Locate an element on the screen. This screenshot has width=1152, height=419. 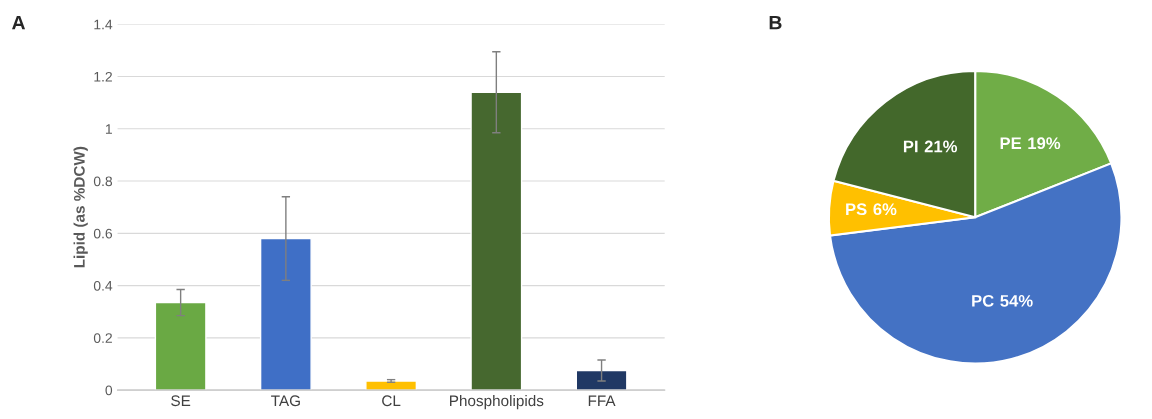
slice-label: PS is located at coordinates (856, 209).